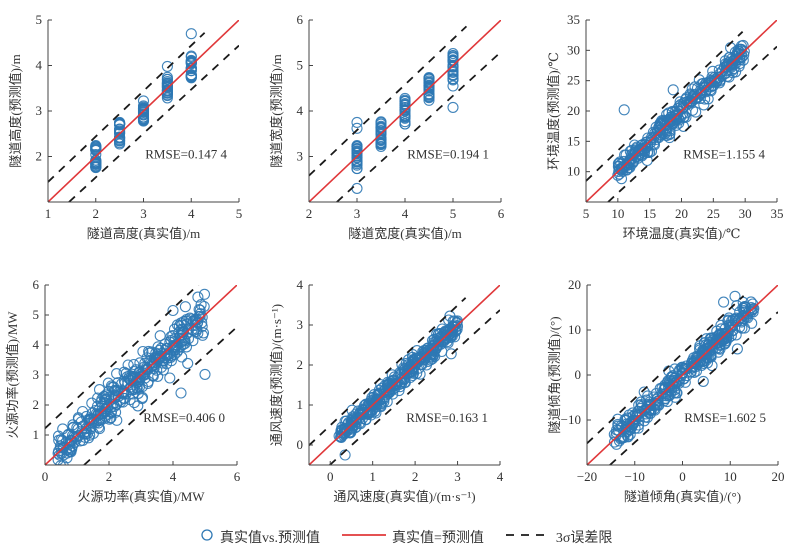 This screenshot has width=794, height=556. Describe the element at coordinates (12, 375) in the screenshot. I see `y-axis-label: 火源功率(预测值)/MW` at that location.